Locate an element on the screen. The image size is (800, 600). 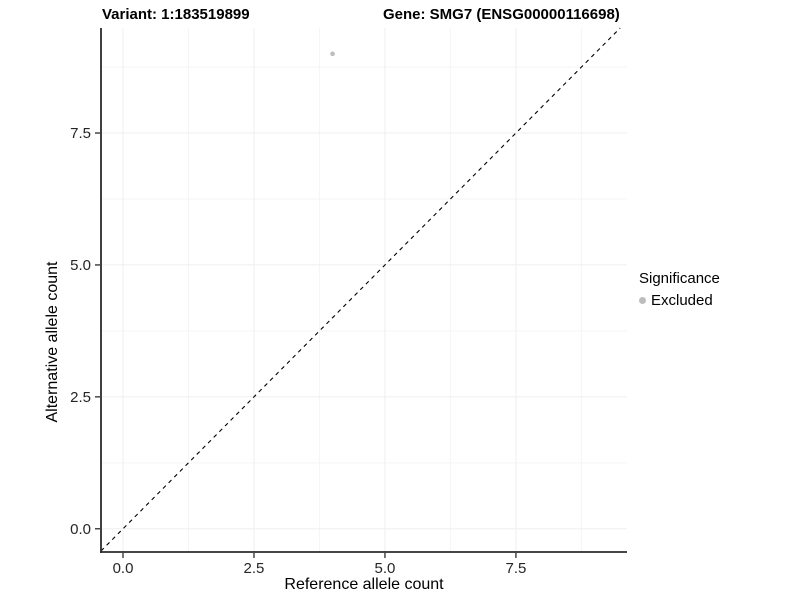
x-axis-title: Reference allele count is located at coordinates (364, 584).